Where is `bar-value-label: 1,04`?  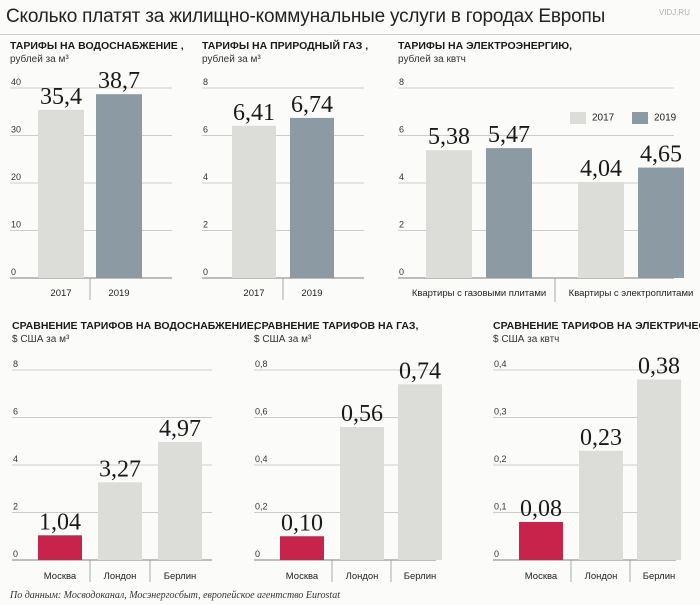 bar-value-label: 1,04 is located at coordinates (60, 522).